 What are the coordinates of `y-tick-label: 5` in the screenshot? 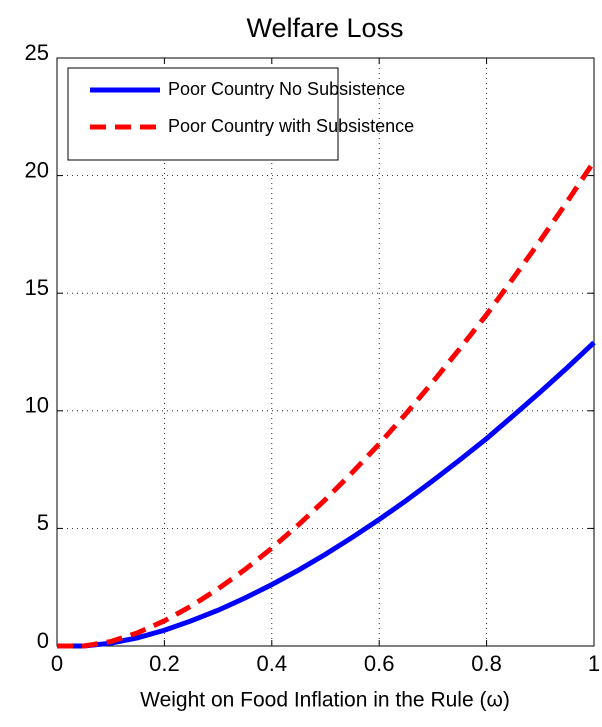 It's located at (43, 522).